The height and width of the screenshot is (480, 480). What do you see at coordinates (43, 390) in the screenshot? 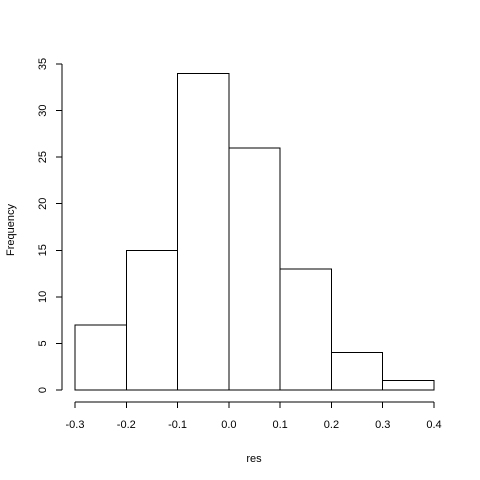
I see `y-tick-label: 0` at bounding box center [43, 390].